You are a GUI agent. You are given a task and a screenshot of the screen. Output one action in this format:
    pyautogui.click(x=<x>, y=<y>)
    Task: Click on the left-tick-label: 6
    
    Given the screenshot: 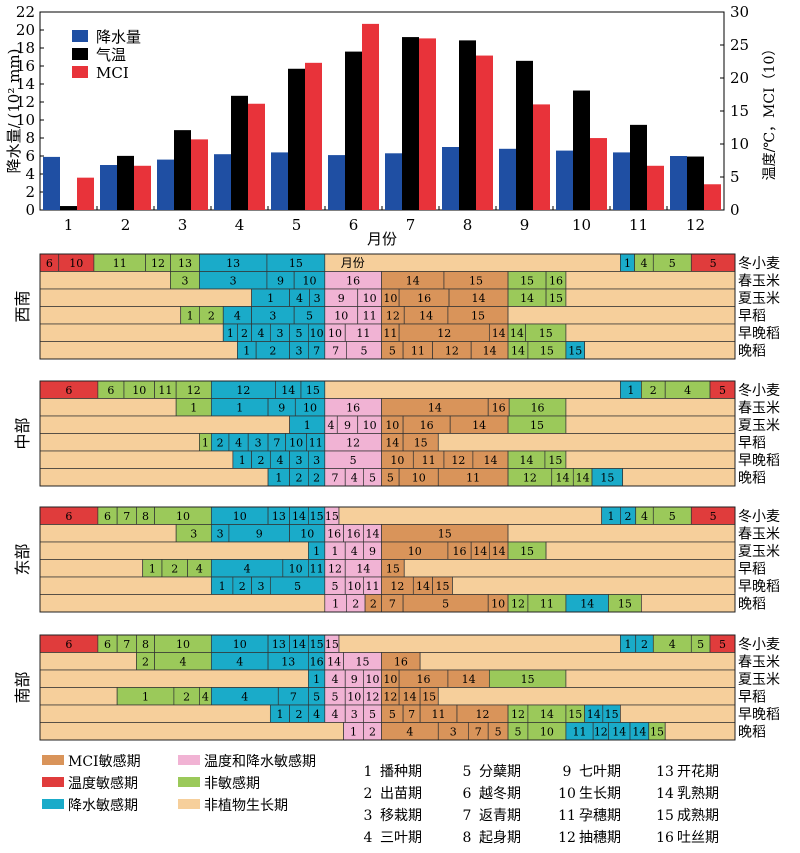 What is the action you would take?
    pyautogui.click(x=30, y=156)
    